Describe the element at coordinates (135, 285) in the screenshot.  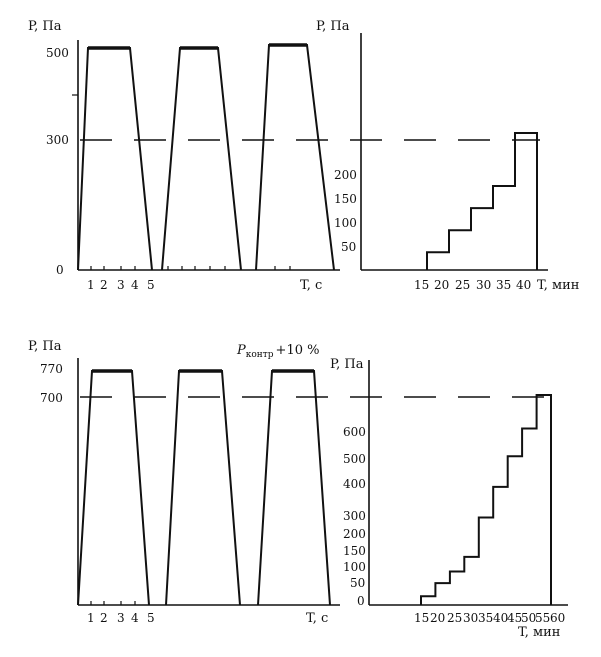
I see `tl-xtick-4: 4` at that location.